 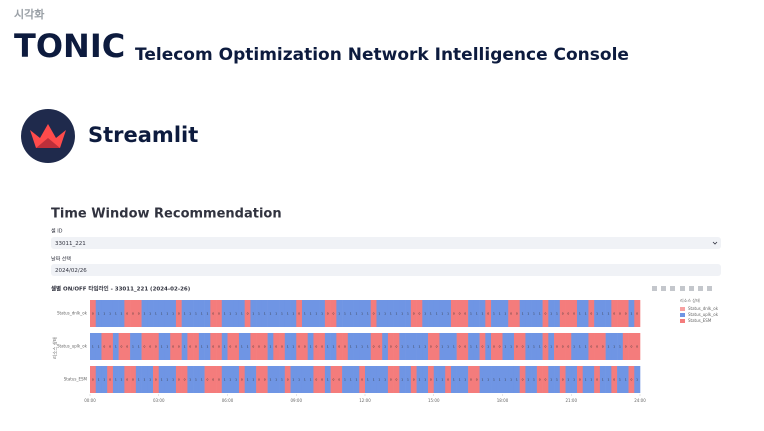 What do you see at coordinates (143, 135) in the screenshot?
I see `logo-text: Streamlit` at bounding box center [143, 135].